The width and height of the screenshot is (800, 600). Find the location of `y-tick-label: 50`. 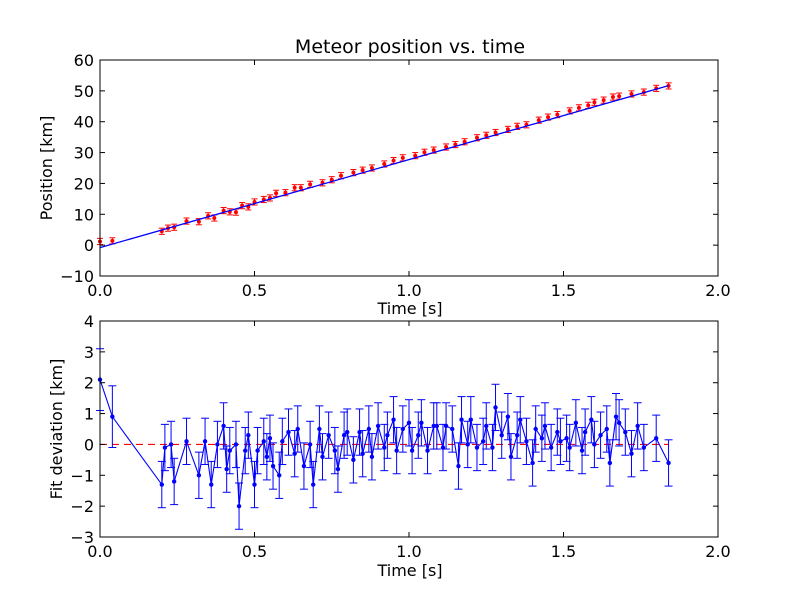

y-tick-label: 50 is located at coordinates (84, 91).